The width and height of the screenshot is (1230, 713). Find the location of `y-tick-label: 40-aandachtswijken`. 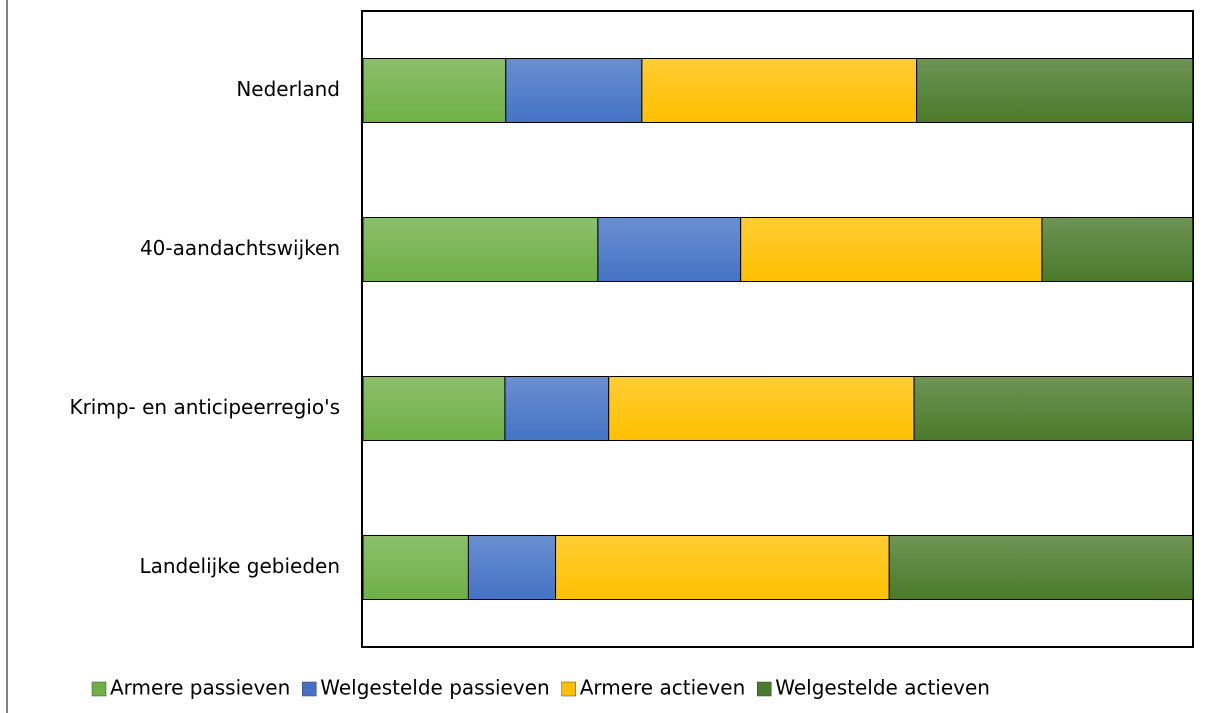

y-tick-label: 40-aandachtswijken is located at coordinates (240, 248).